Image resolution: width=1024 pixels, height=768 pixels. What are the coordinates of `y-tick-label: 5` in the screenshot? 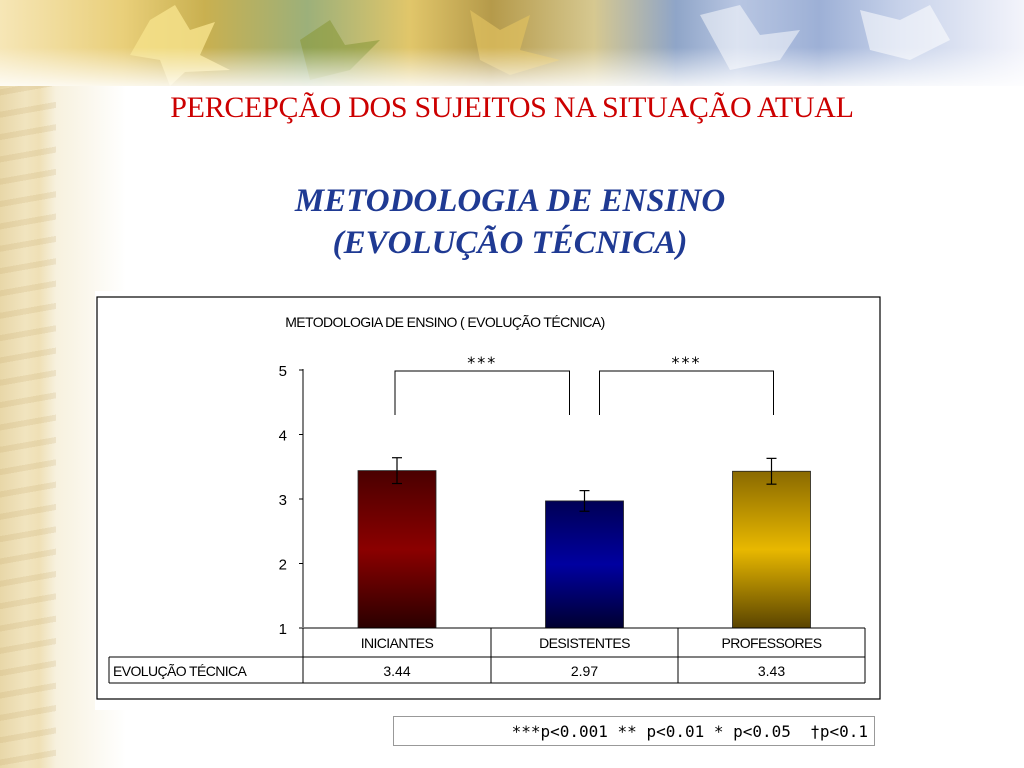 It's located at (283, 371).